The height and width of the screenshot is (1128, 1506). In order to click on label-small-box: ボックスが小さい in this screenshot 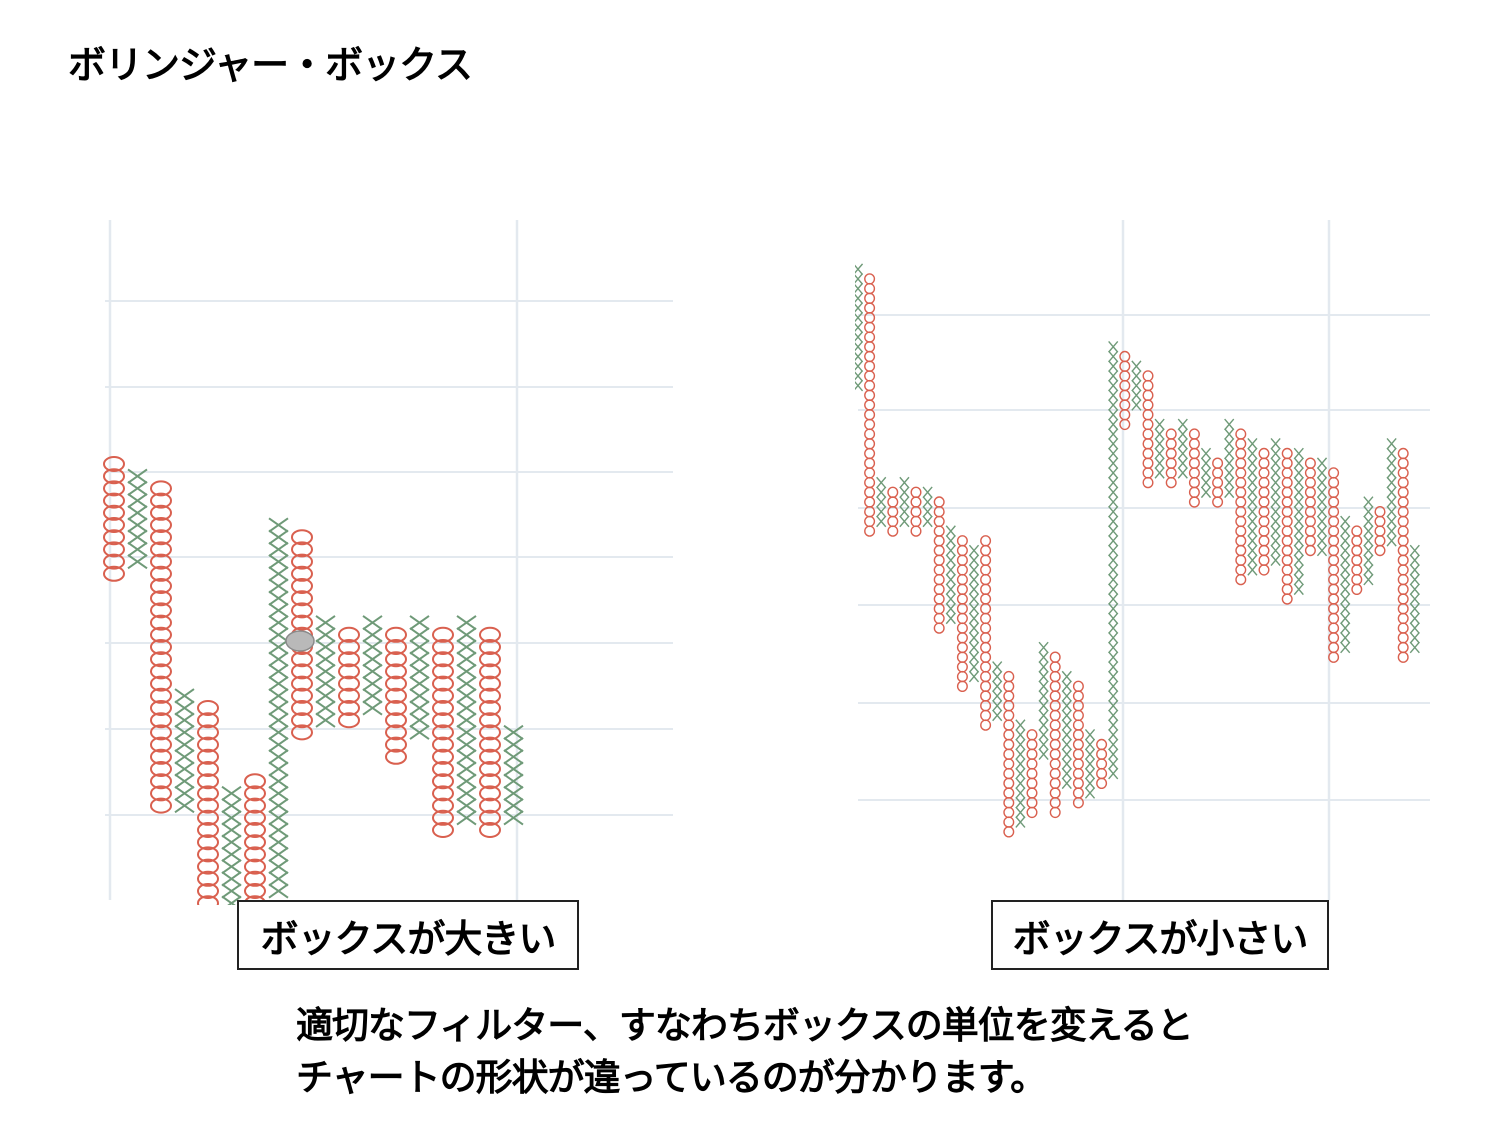, I will do `click(1160, 935)`.